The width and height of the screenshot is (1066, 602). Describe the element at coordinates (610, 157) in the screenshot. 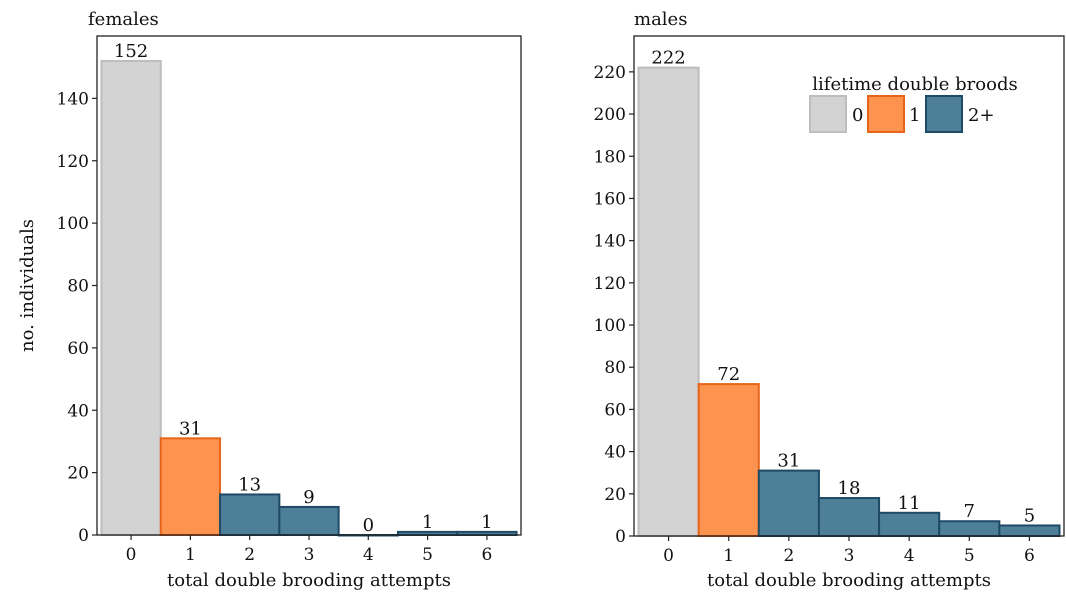

I see `males-y-tick-label: 180` at that location.